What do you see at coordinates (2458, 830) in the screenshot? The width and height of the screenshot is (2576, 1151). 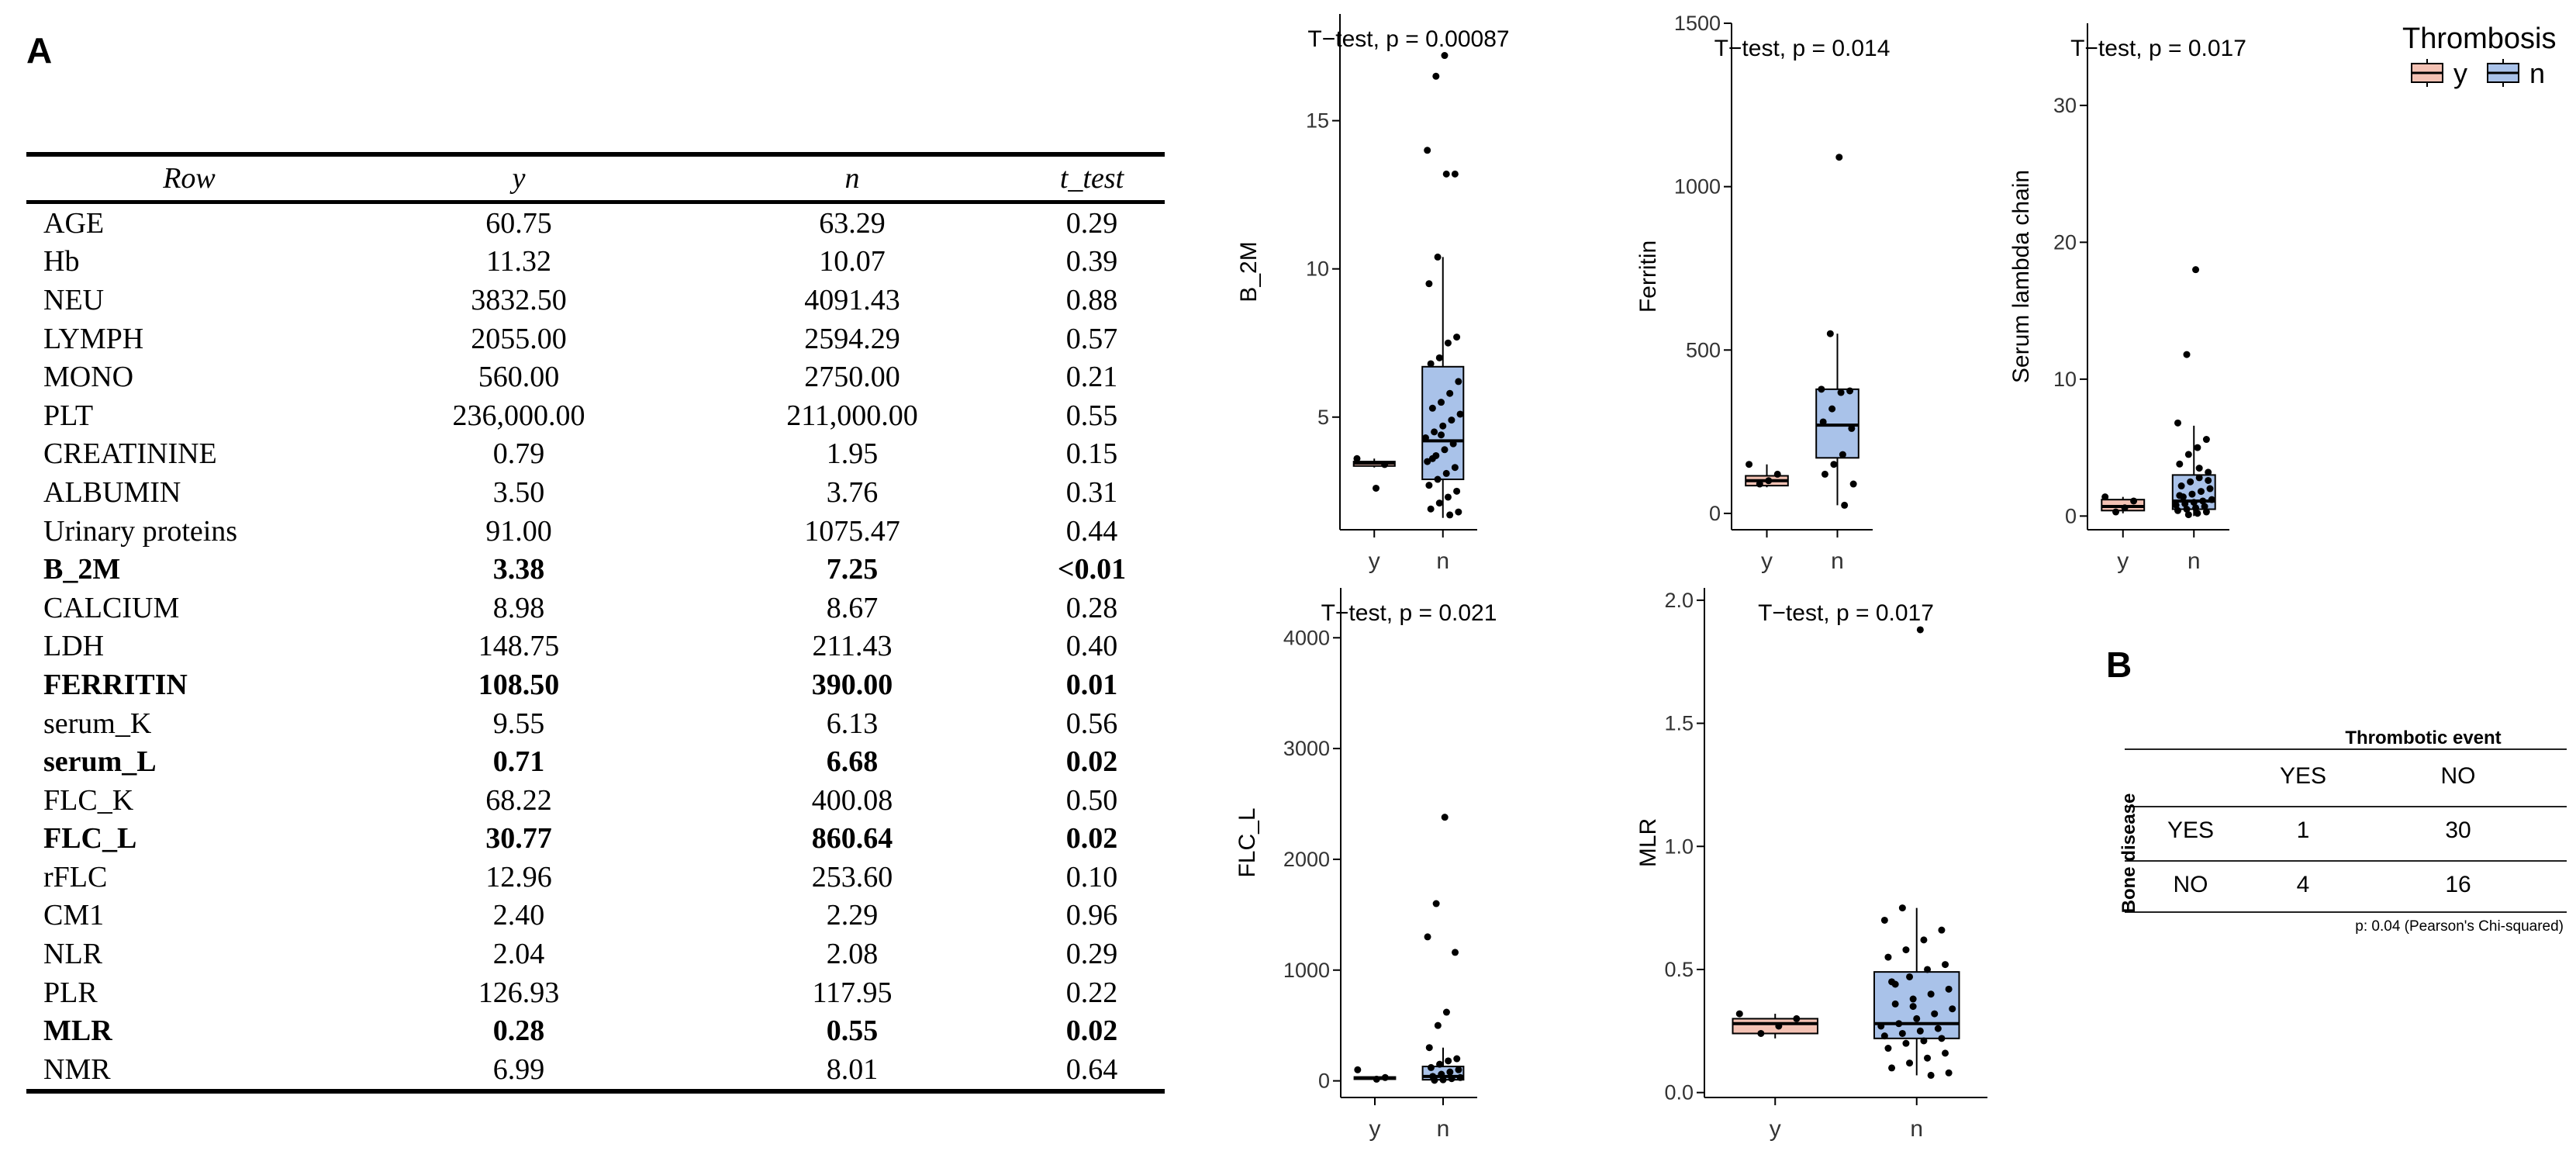 I see `contingency-cell-yes-no: 30` at bounding box center [2458, 830].